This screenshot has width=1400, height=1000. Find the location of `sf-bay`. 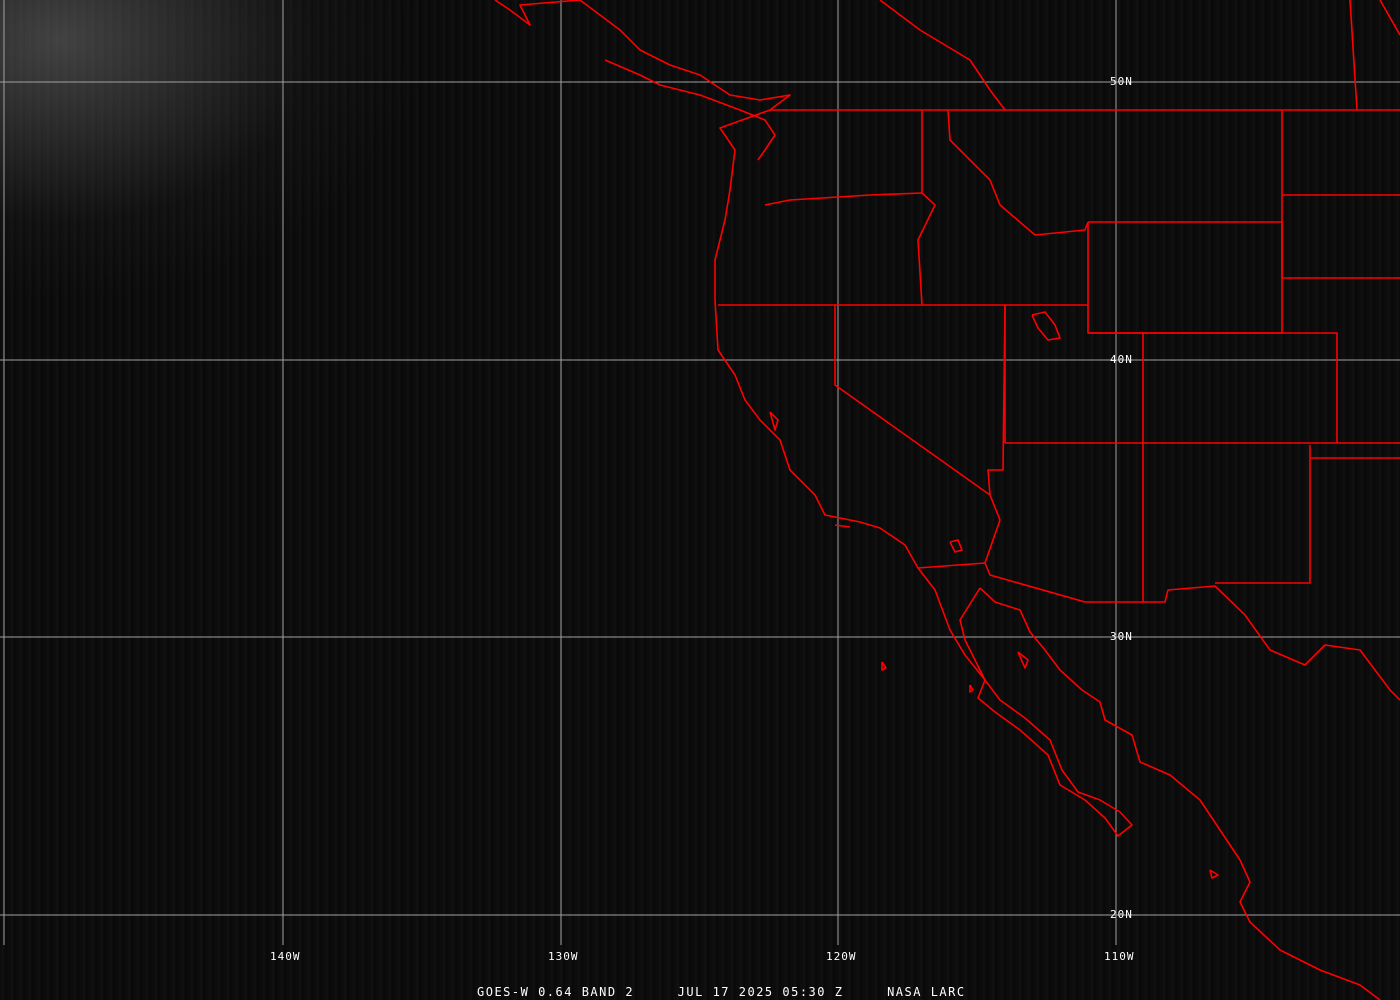

sf-bay is located at coordinates (774, 421).